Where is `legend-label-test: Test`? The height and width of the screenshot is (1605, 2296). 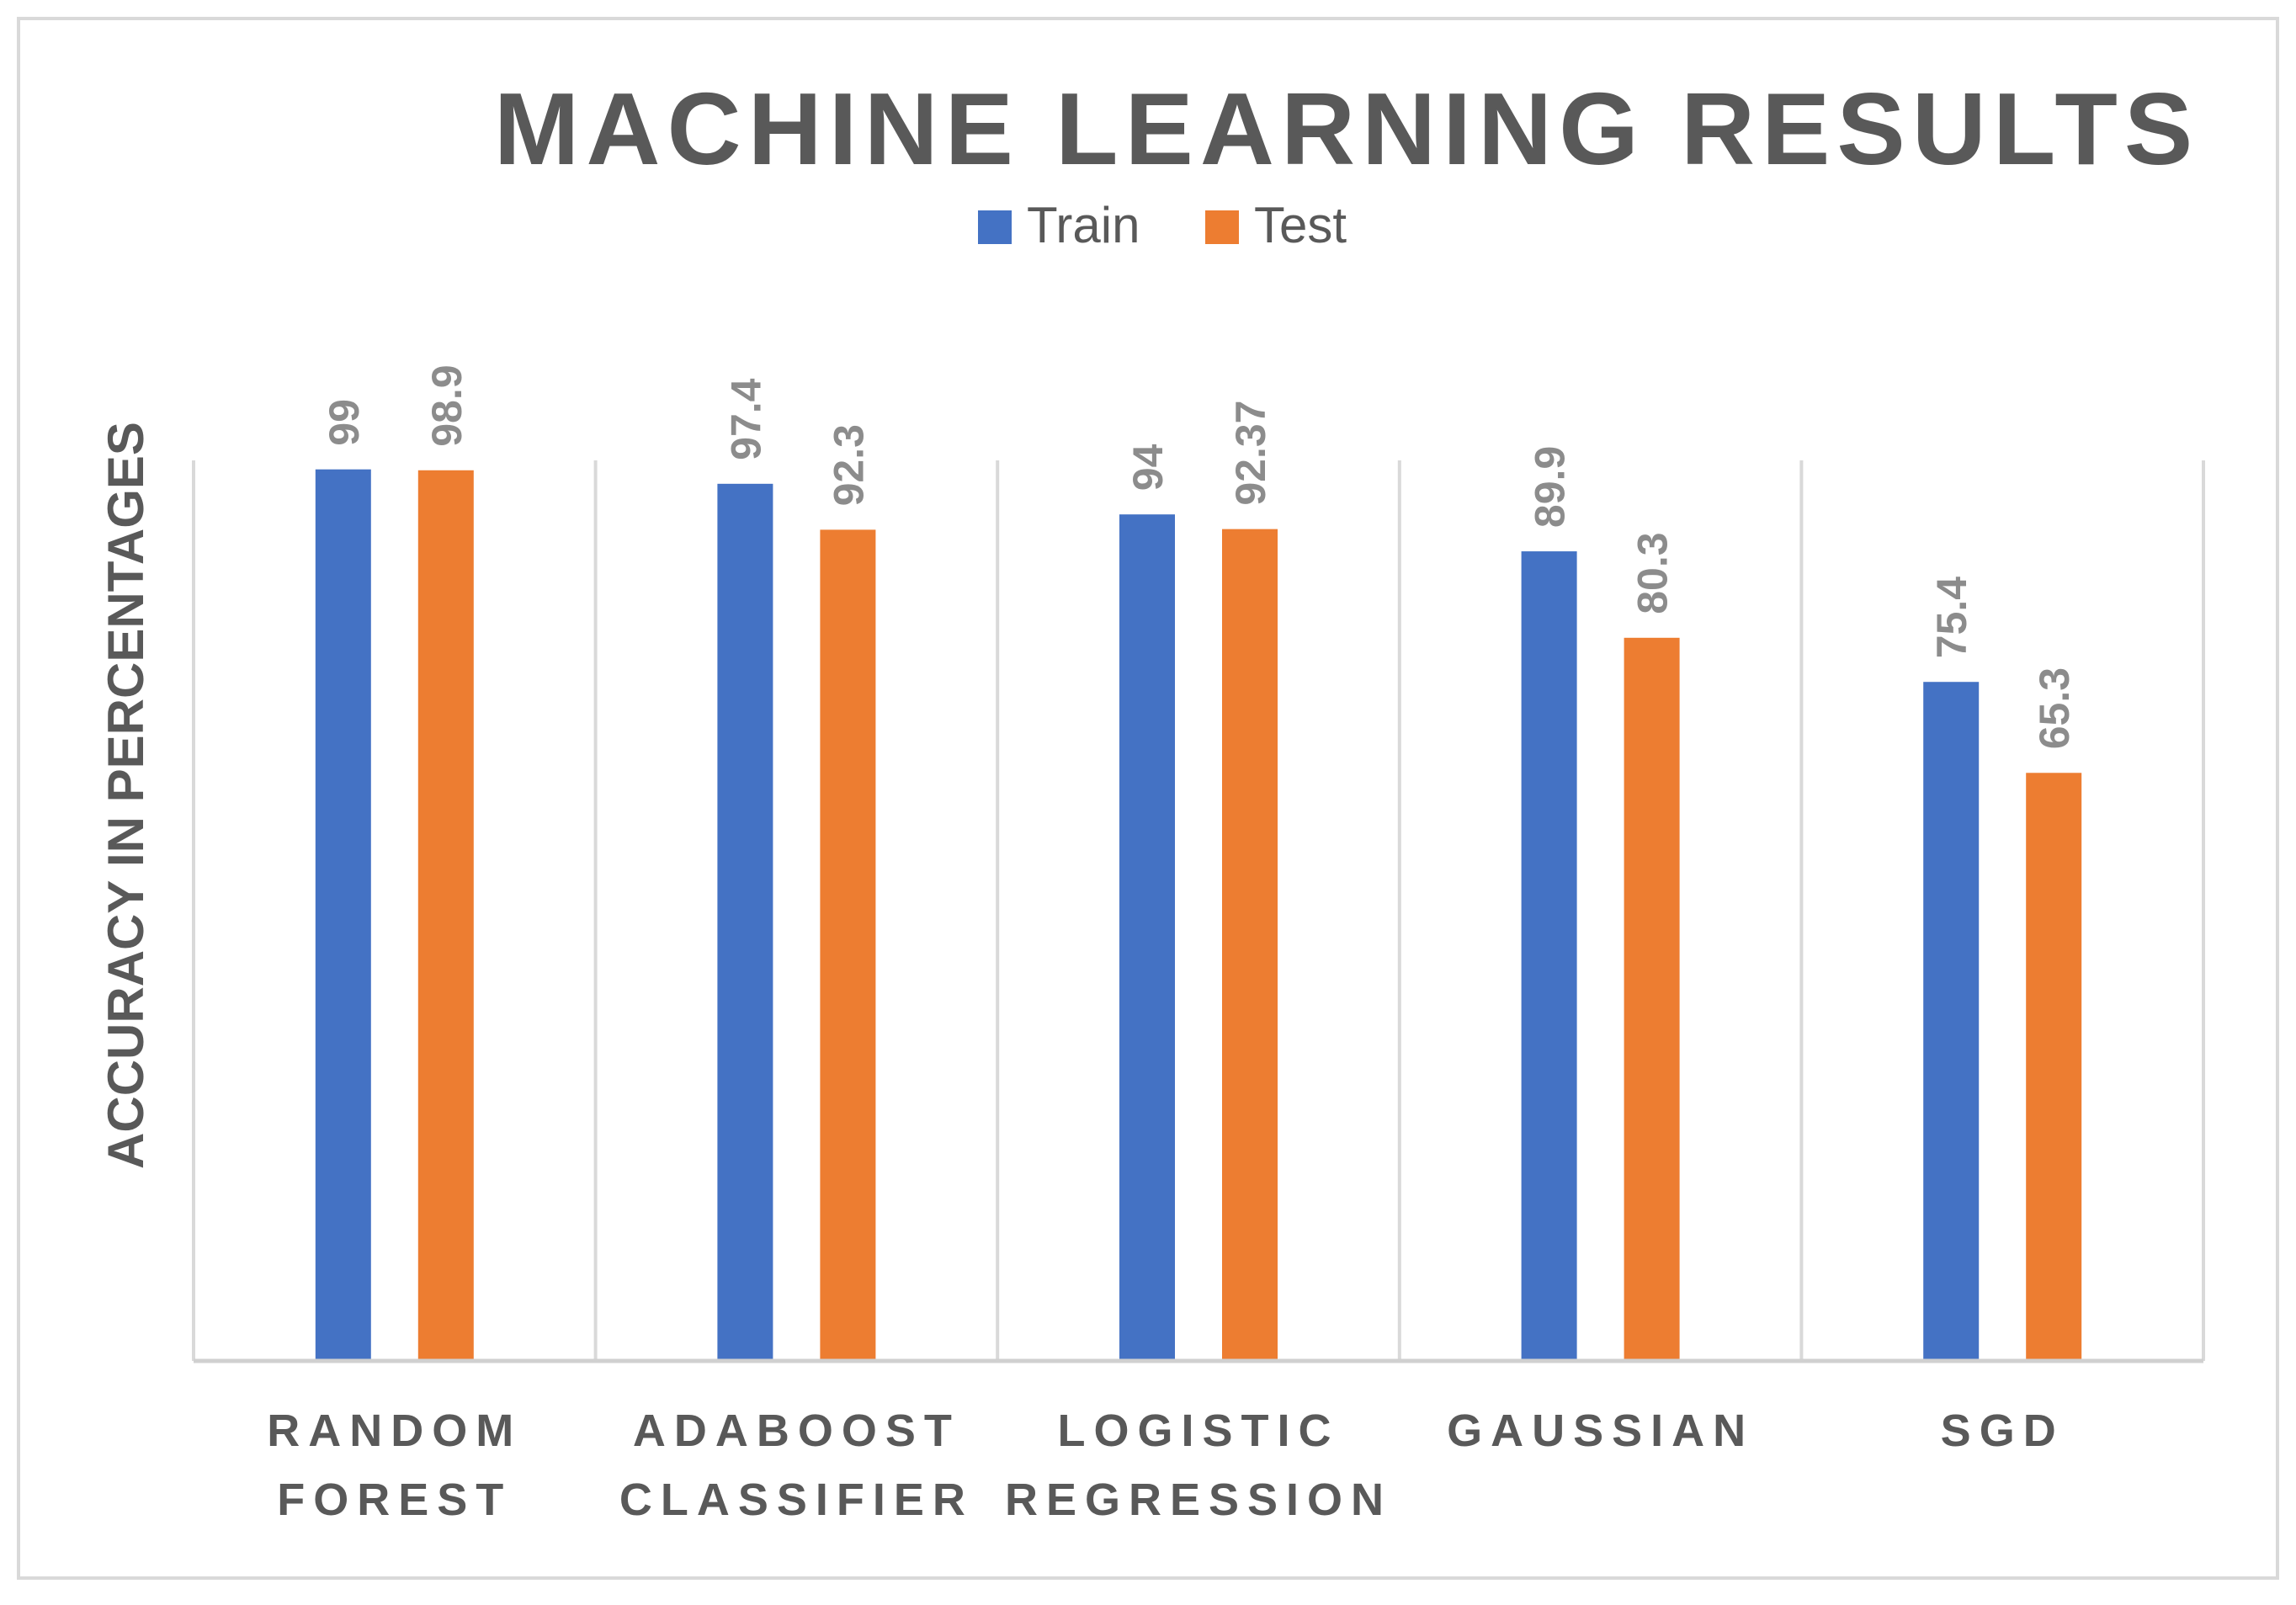
legend-label-test: Test is located at coordinates (1300, 225).